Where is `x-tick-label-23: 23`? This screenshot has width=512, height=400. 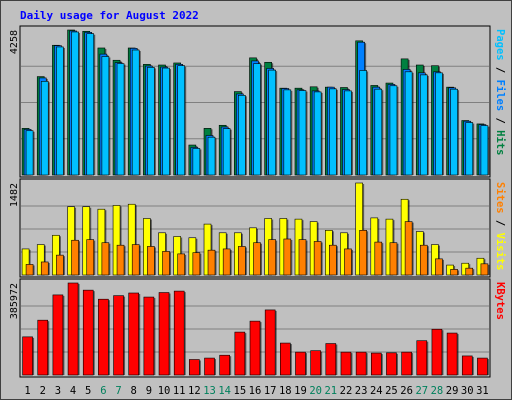
x-tick-label-23: 23 is located at coordinates (361, 391).